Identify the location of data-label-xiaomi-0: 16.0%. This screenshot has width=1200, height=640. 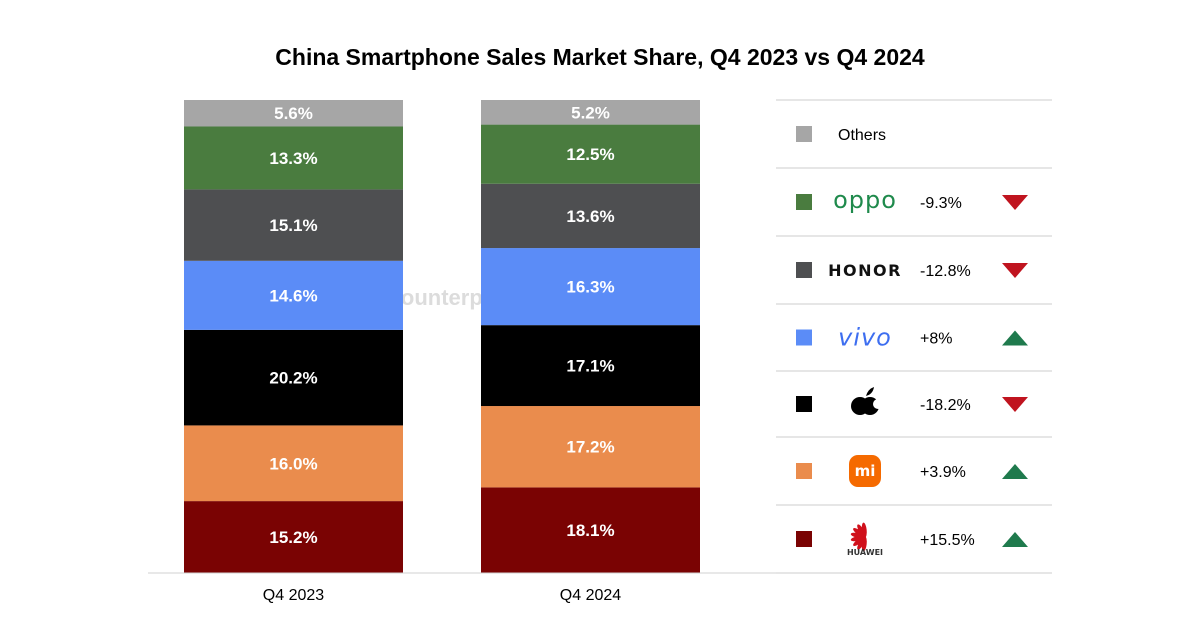
(293, 463).